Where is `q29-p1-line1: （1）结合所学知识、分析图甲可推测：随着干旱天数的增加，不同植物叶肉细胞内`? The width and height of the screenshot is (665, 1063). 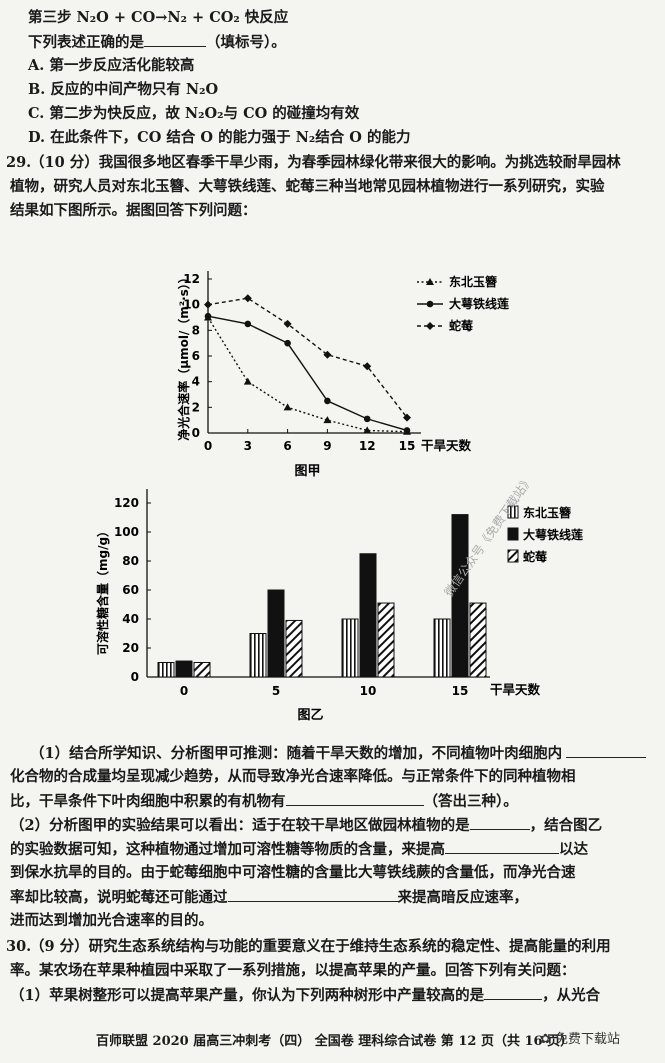 q29-p1-line1: （1）结合所学知识、分析图甲可推测：随着干旱天数的增加，不同植物叶肉细胞内 is located at coordinates (338, 753).